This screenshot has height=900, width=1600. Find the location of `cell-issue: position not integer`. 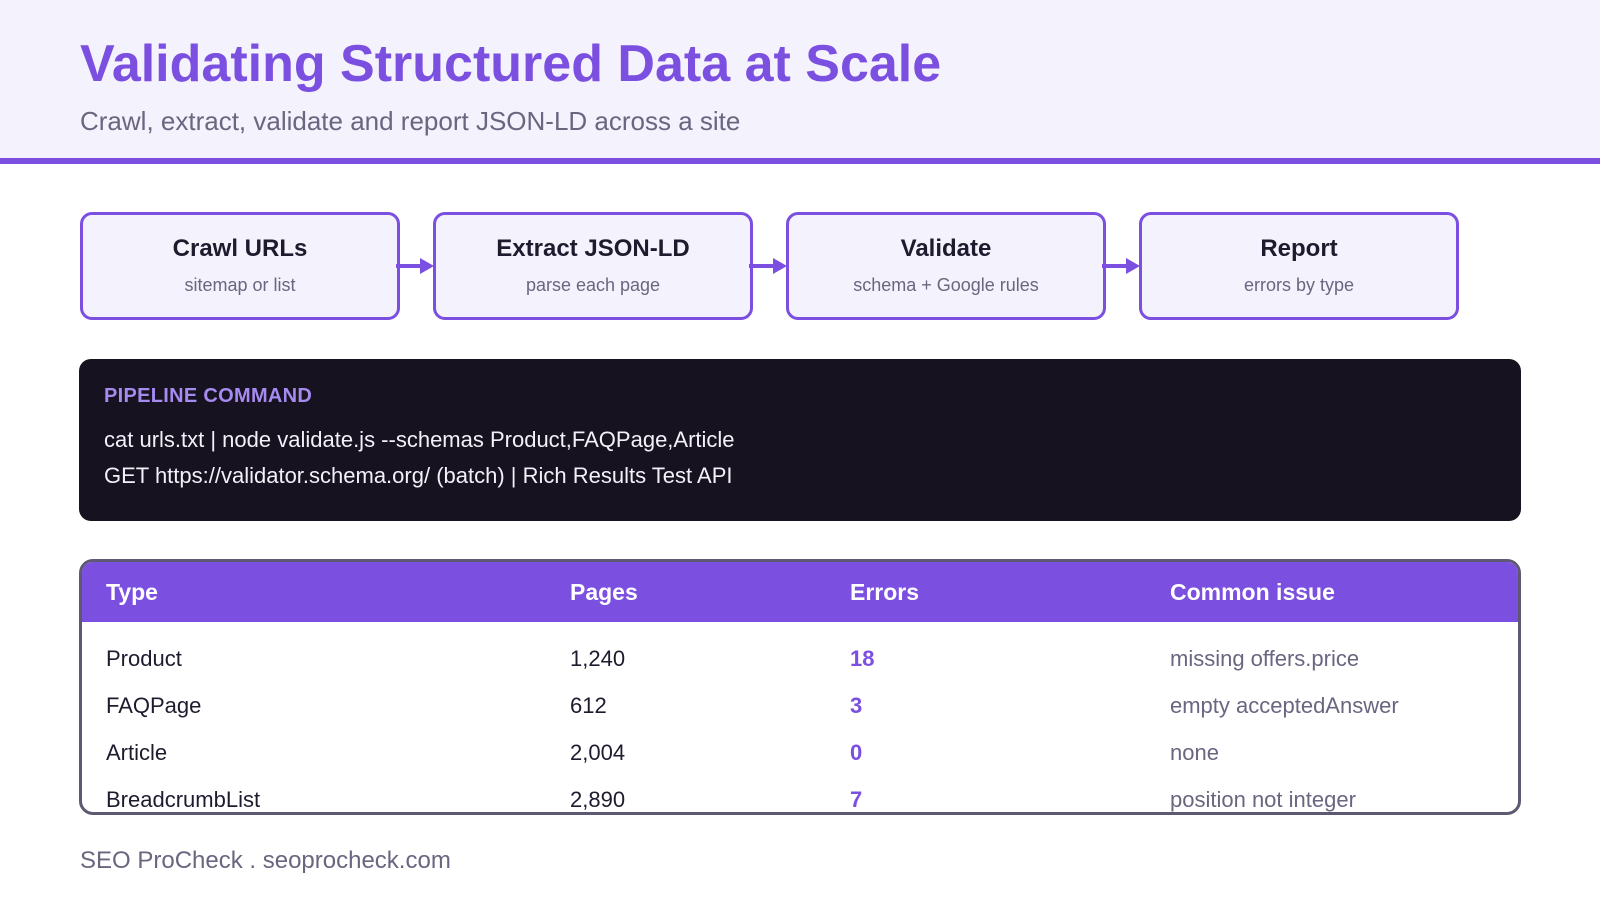

cell-issue: position not integer is located at coordinates (1263, 799).